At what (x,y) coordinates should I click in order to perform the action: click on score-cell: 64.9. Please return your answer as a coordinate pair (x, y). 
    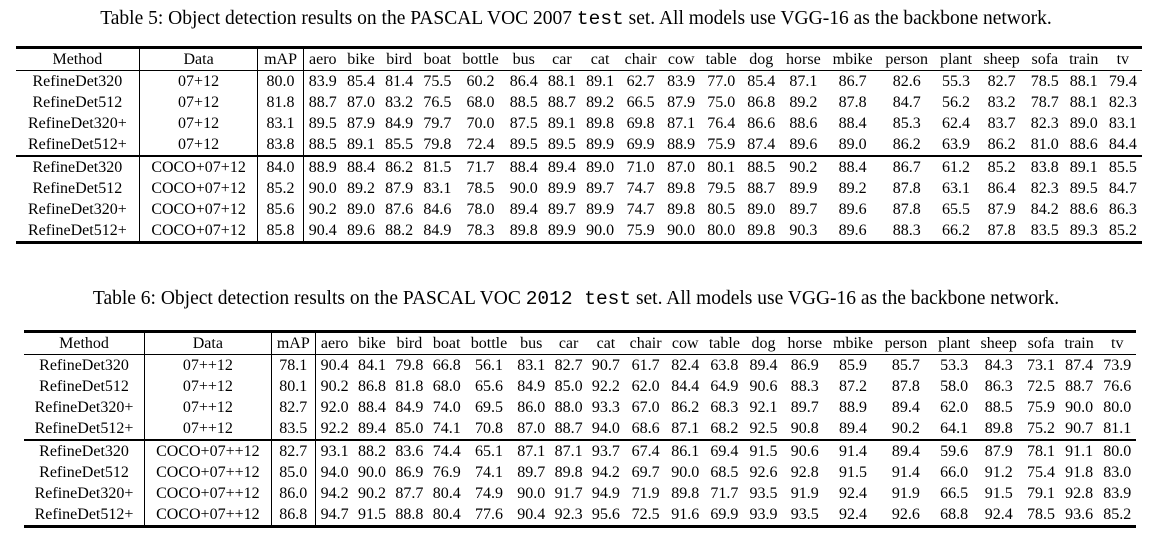
    Looking at the image, I should click on (724, 386).